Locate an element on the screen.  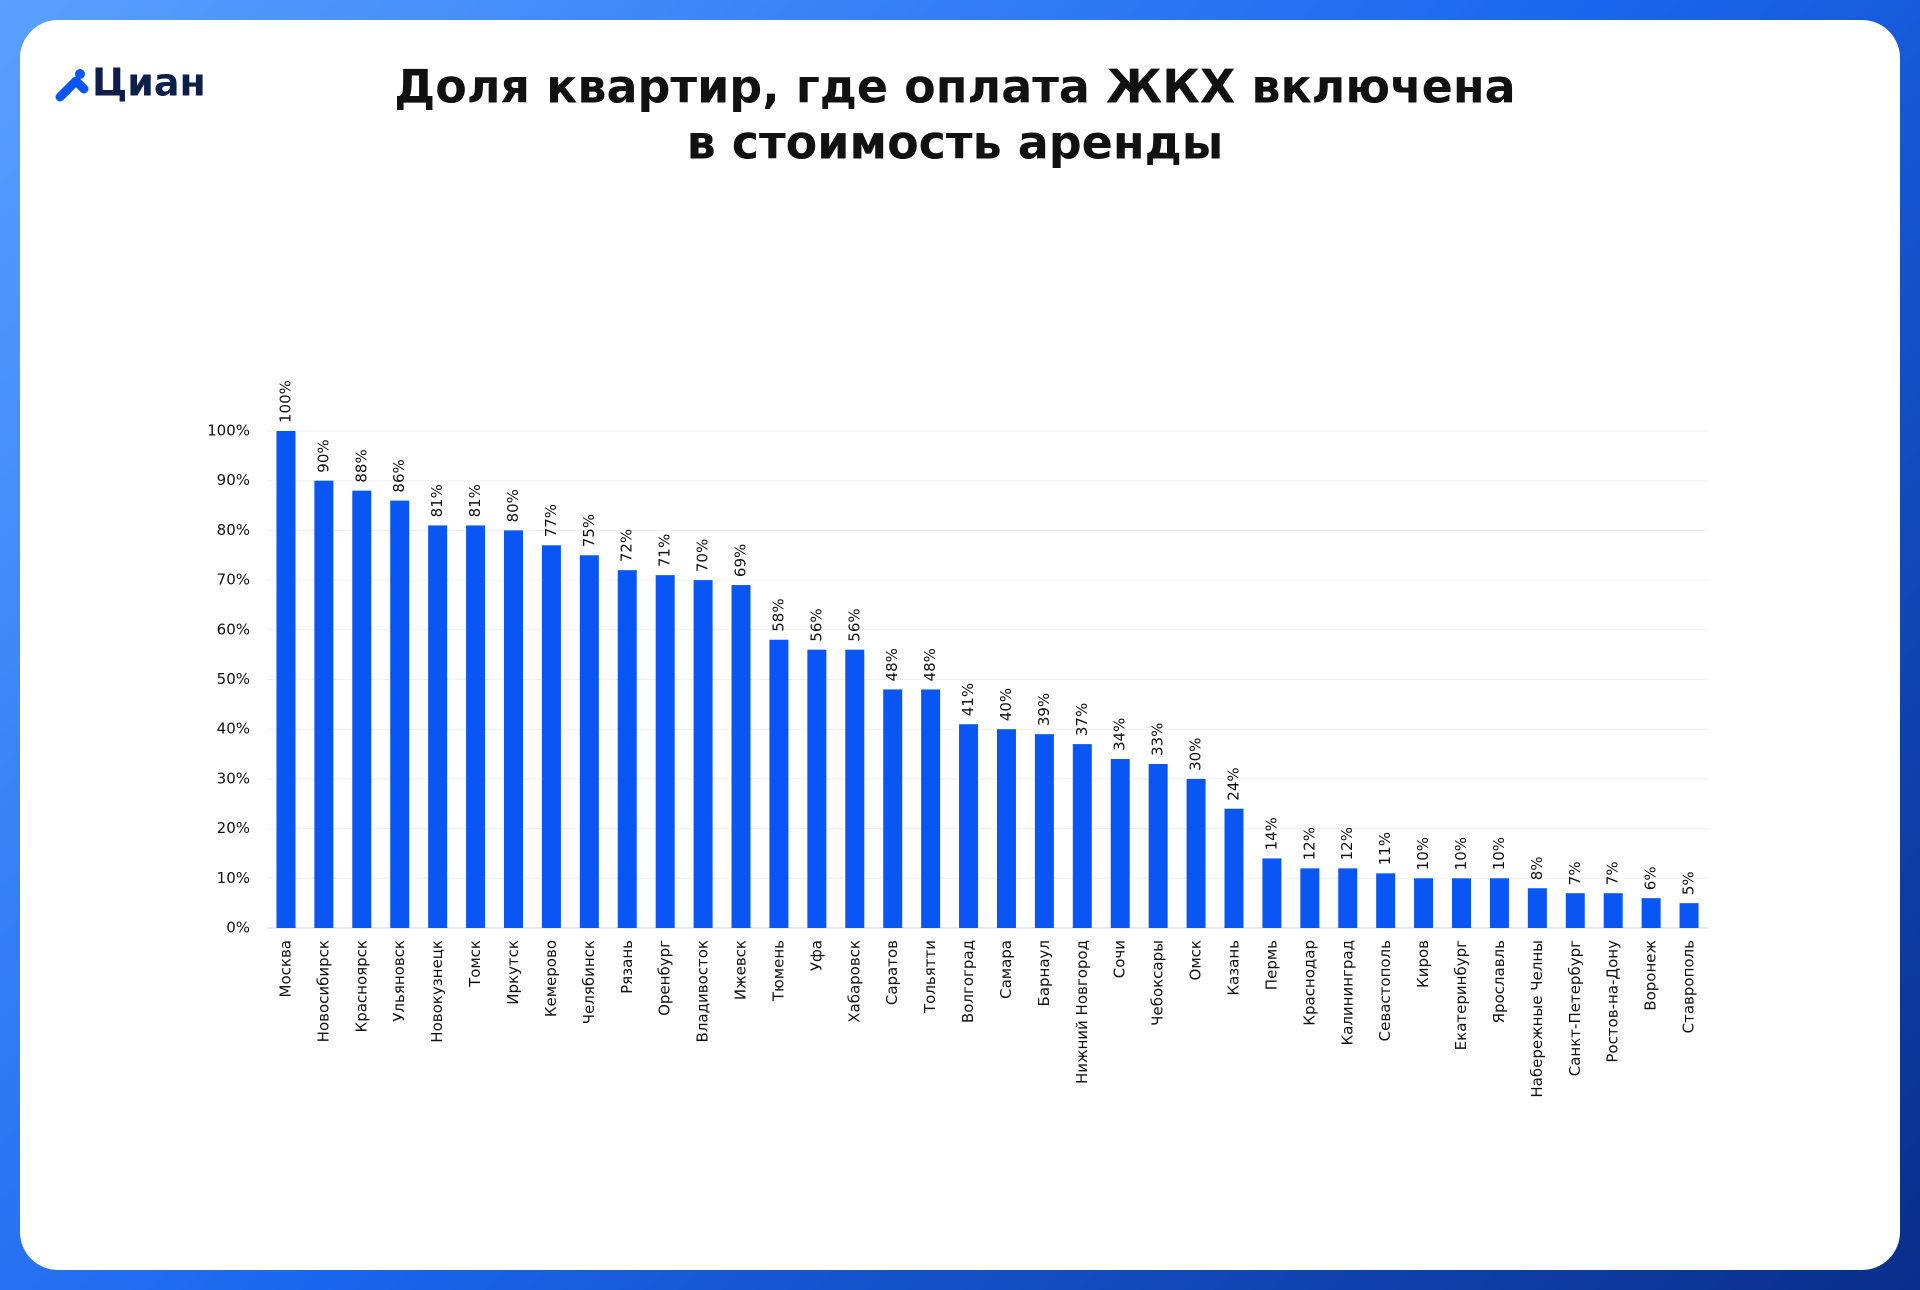
x-tick-label: Воронеж is located at coordinates (1651, 975).